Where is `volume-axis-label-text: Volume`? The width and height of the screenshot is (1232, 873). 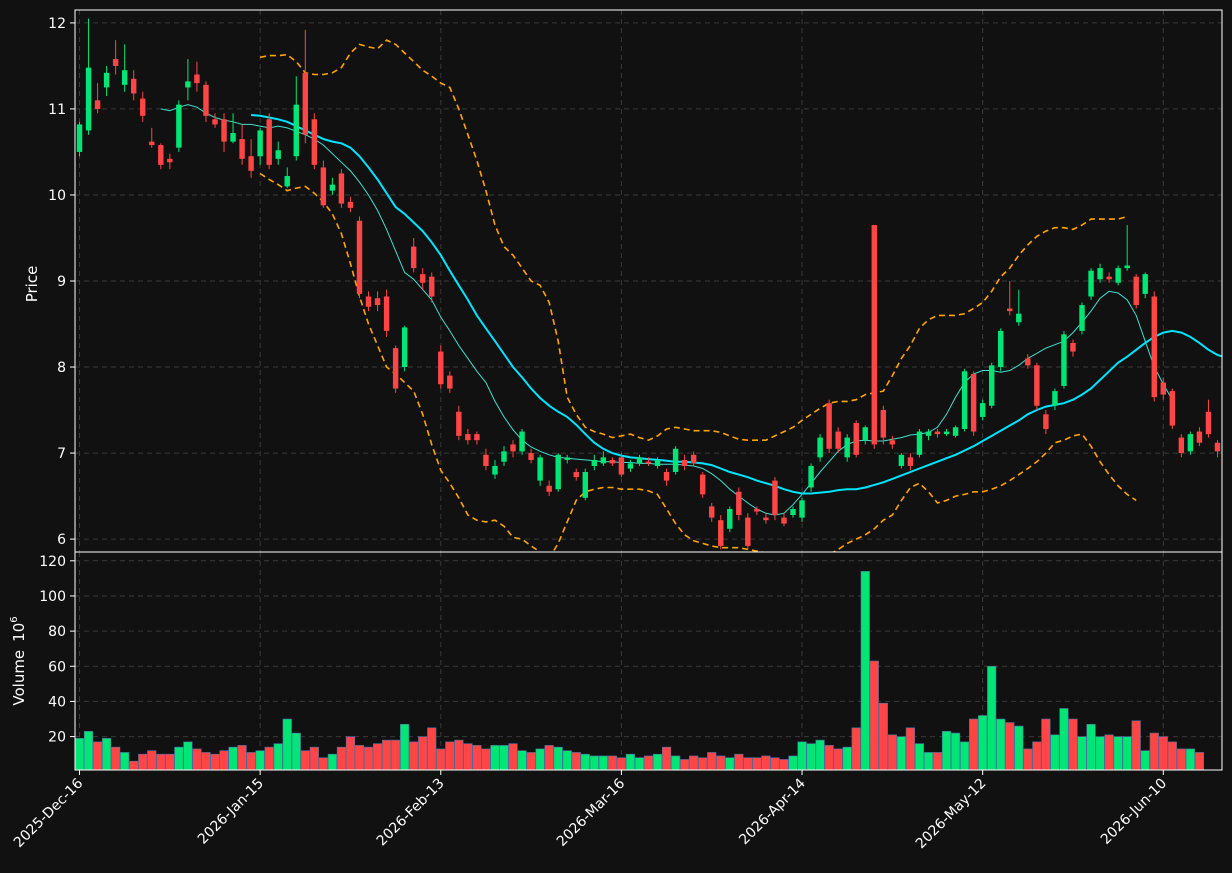
volume-axis-label-text: Volume is located at coordinates (19, 678).